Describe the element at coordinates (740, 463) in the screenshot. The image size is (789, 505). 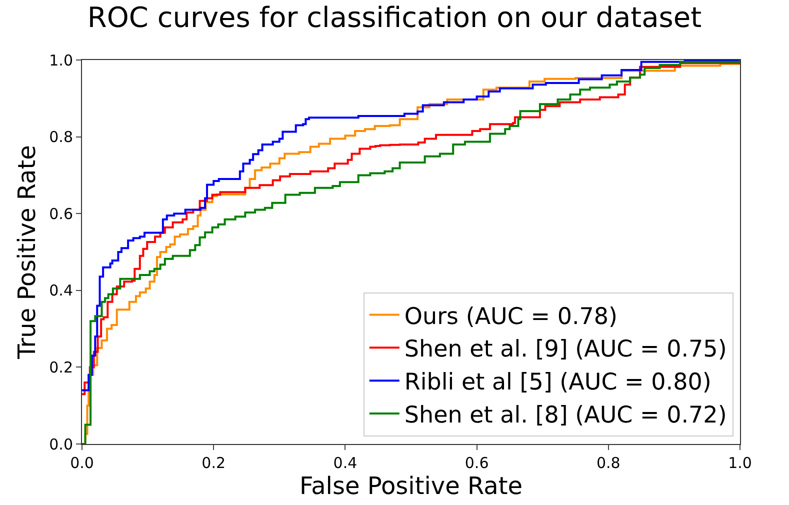
I see `x-tick-label: 1.0` at that location.